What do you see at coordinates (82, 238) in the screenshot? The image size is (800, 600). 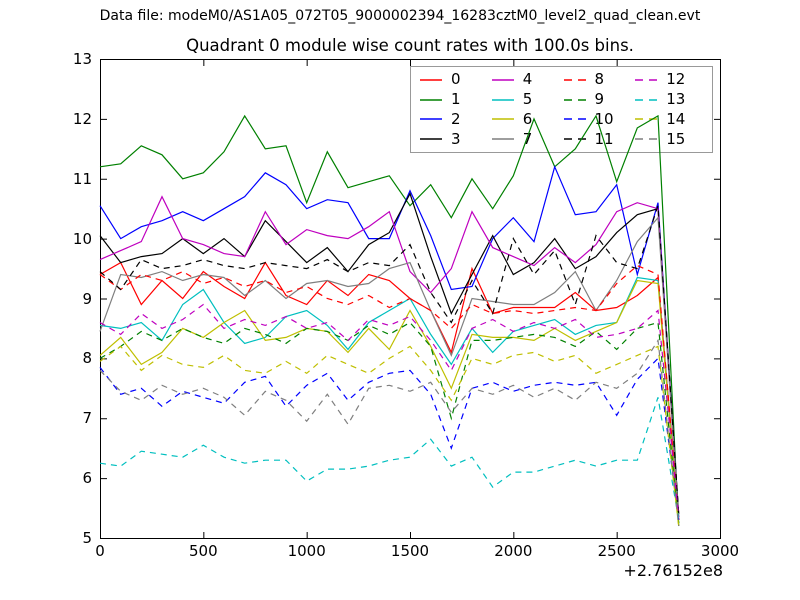 I see `y-tick-label: 10` at bounding box center [82, 238].